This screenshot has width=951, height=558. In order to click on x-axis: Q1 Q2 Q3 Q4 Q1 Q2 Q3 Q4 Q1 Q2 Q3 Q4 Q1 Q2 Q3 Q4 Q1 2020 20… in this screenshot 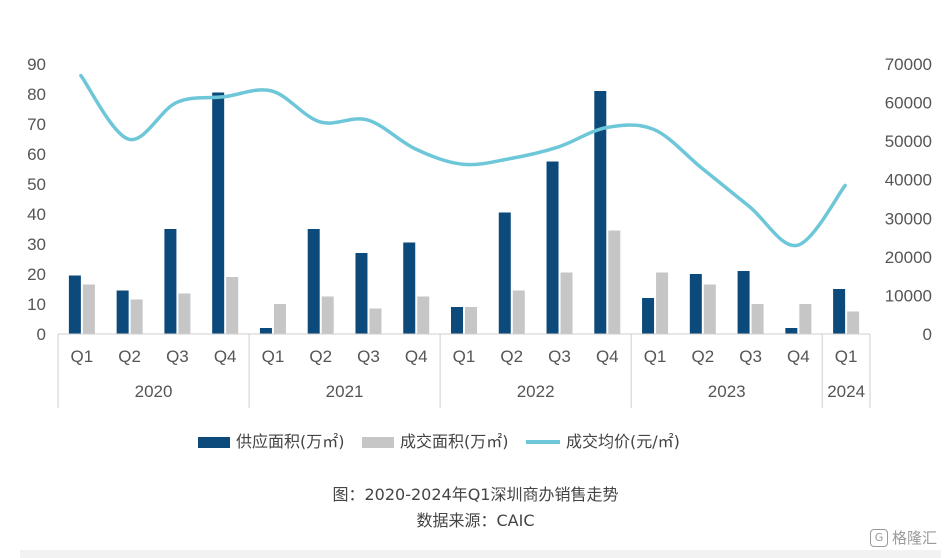, I will do `click(464, 370)`.